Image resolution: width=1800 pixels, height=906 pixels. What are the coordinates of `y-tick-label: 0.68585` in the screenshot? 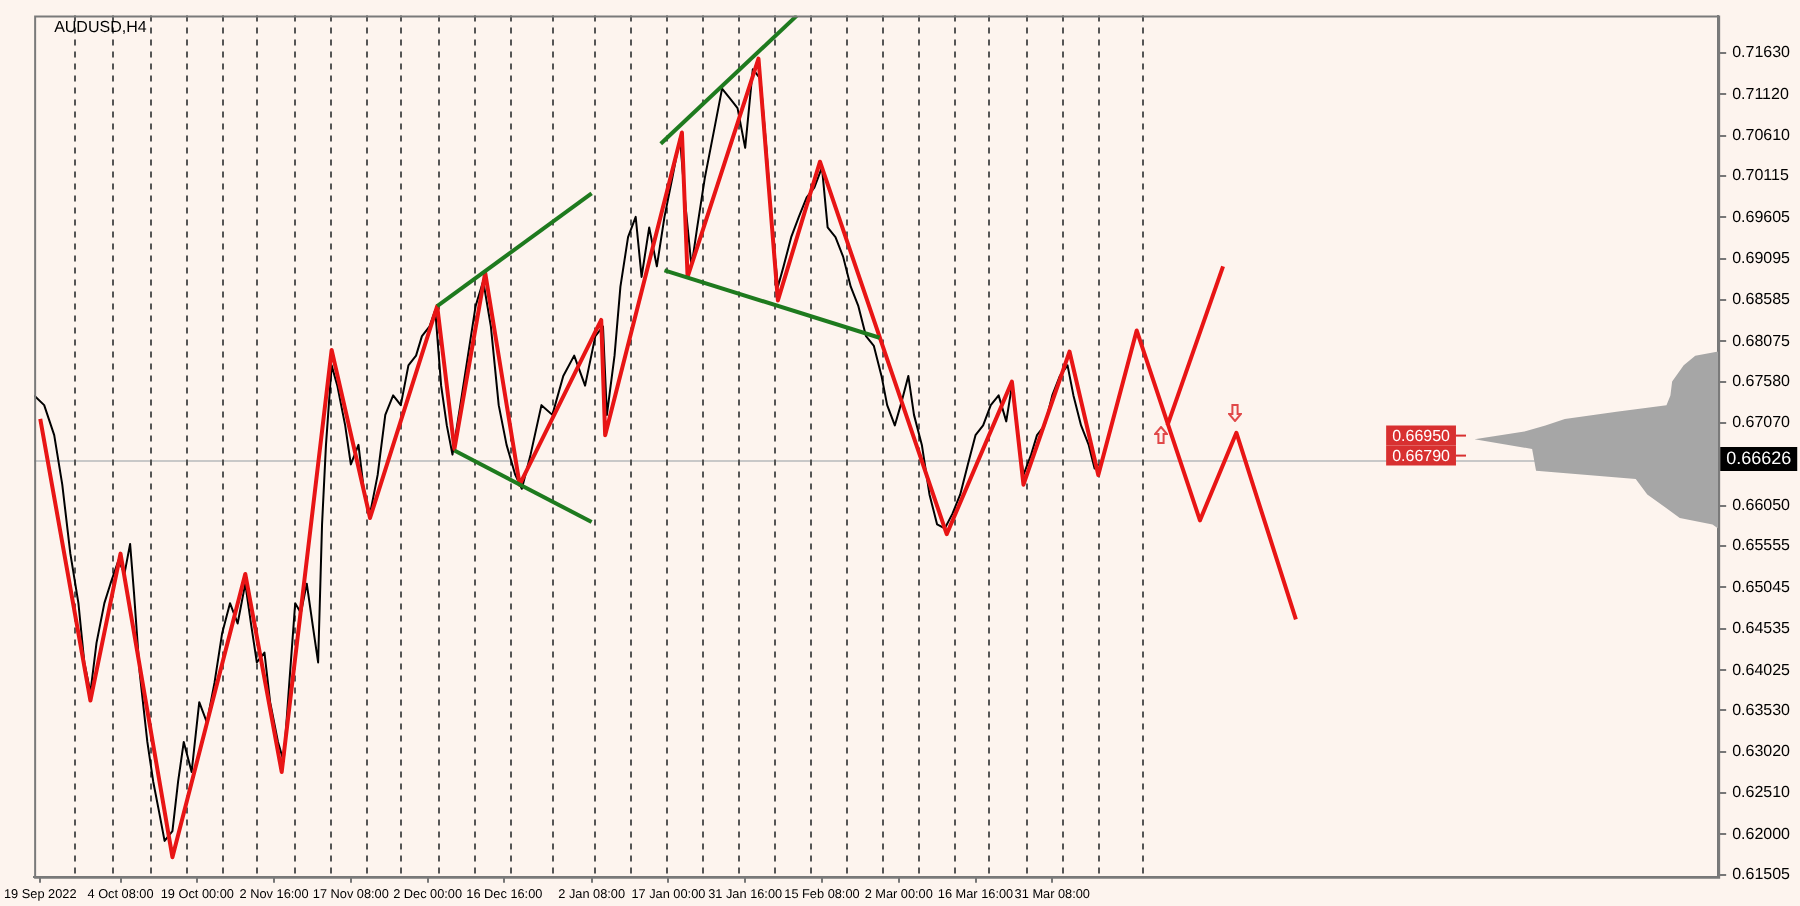 It's located at (1762, 299).